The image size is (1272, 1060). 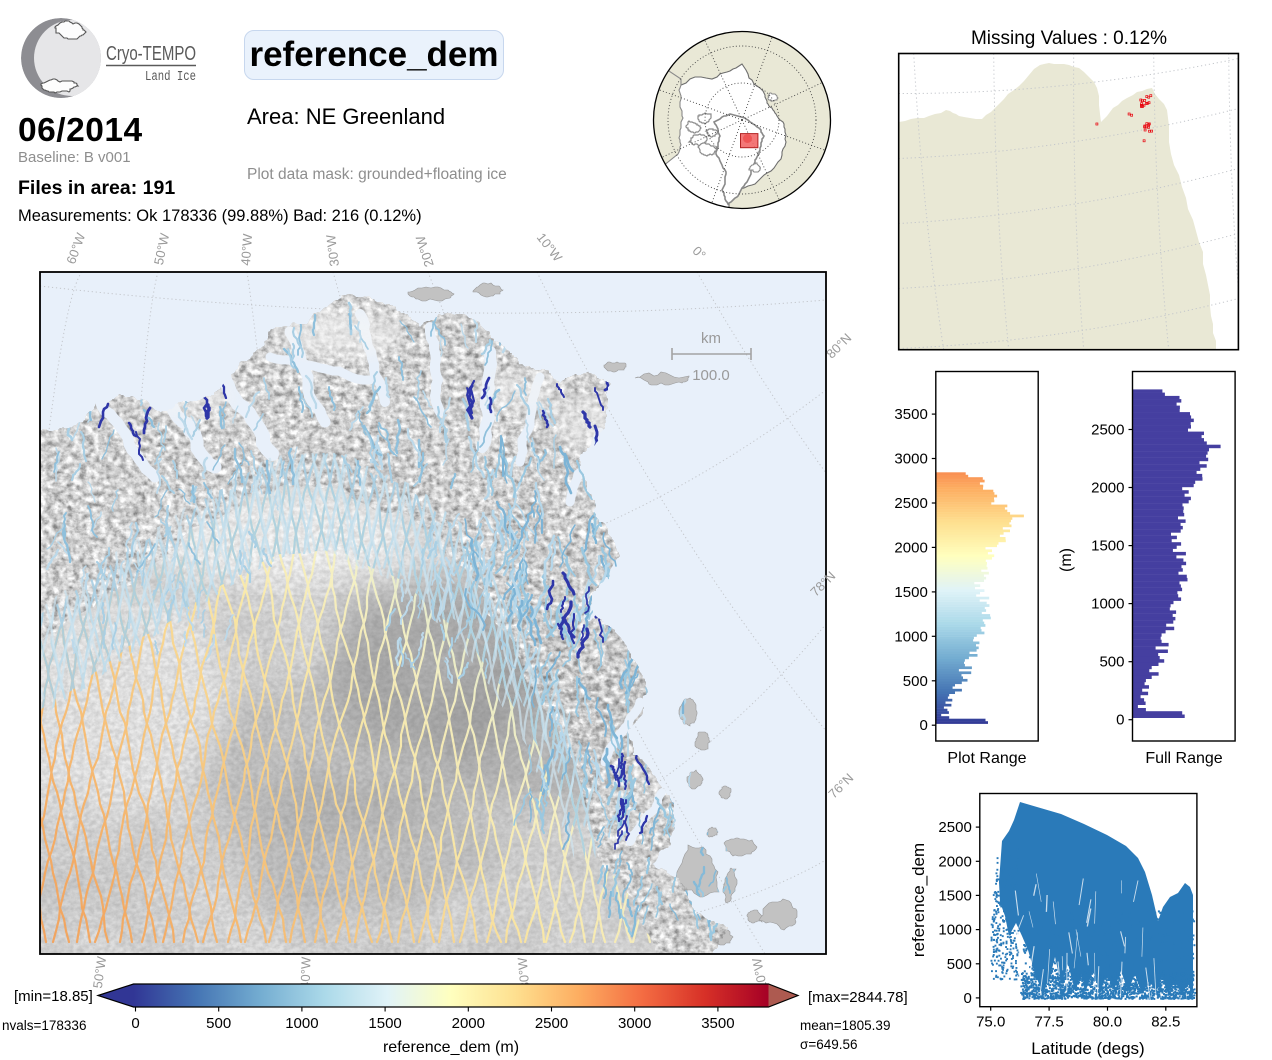 What do you see at coordinates (151, 54) in the screenshot?
I see `svg-text: Cryo-TEMPO` at bounding box center [151, 54].